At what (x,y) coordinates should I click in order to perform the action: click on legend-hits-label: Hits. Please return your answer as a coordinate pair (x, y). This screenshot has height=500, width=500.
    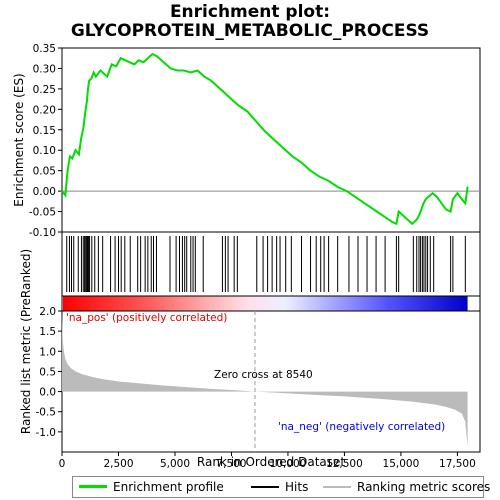
    Looking at the image, I should click on (297, 487).